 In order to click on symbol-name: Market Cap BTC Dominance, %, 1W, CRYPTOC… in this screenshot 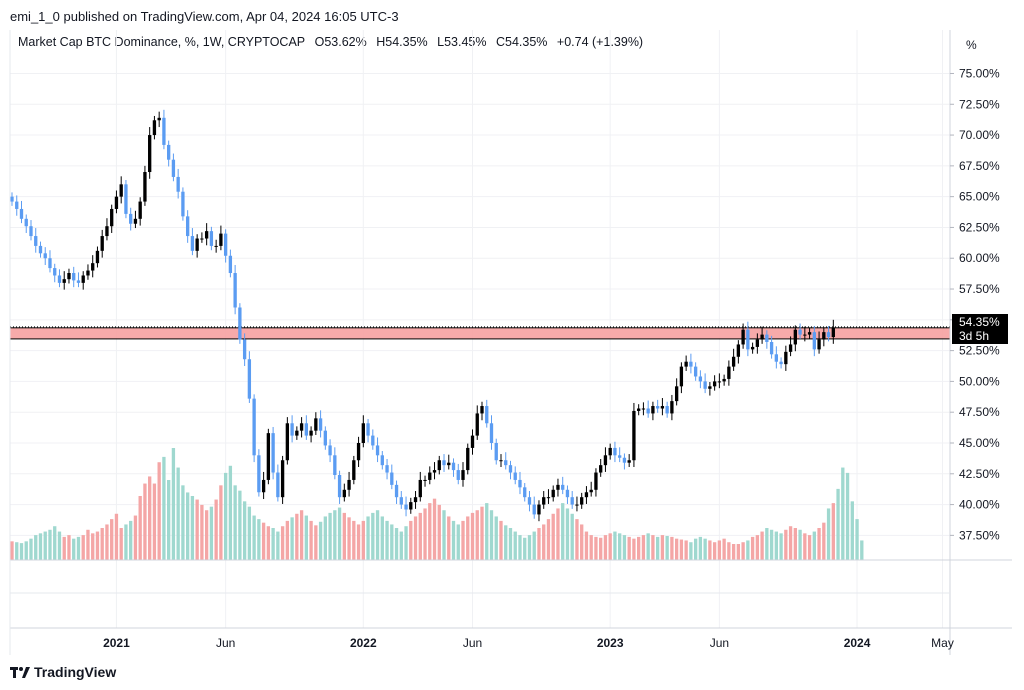, I will do `click(162, 42)`.